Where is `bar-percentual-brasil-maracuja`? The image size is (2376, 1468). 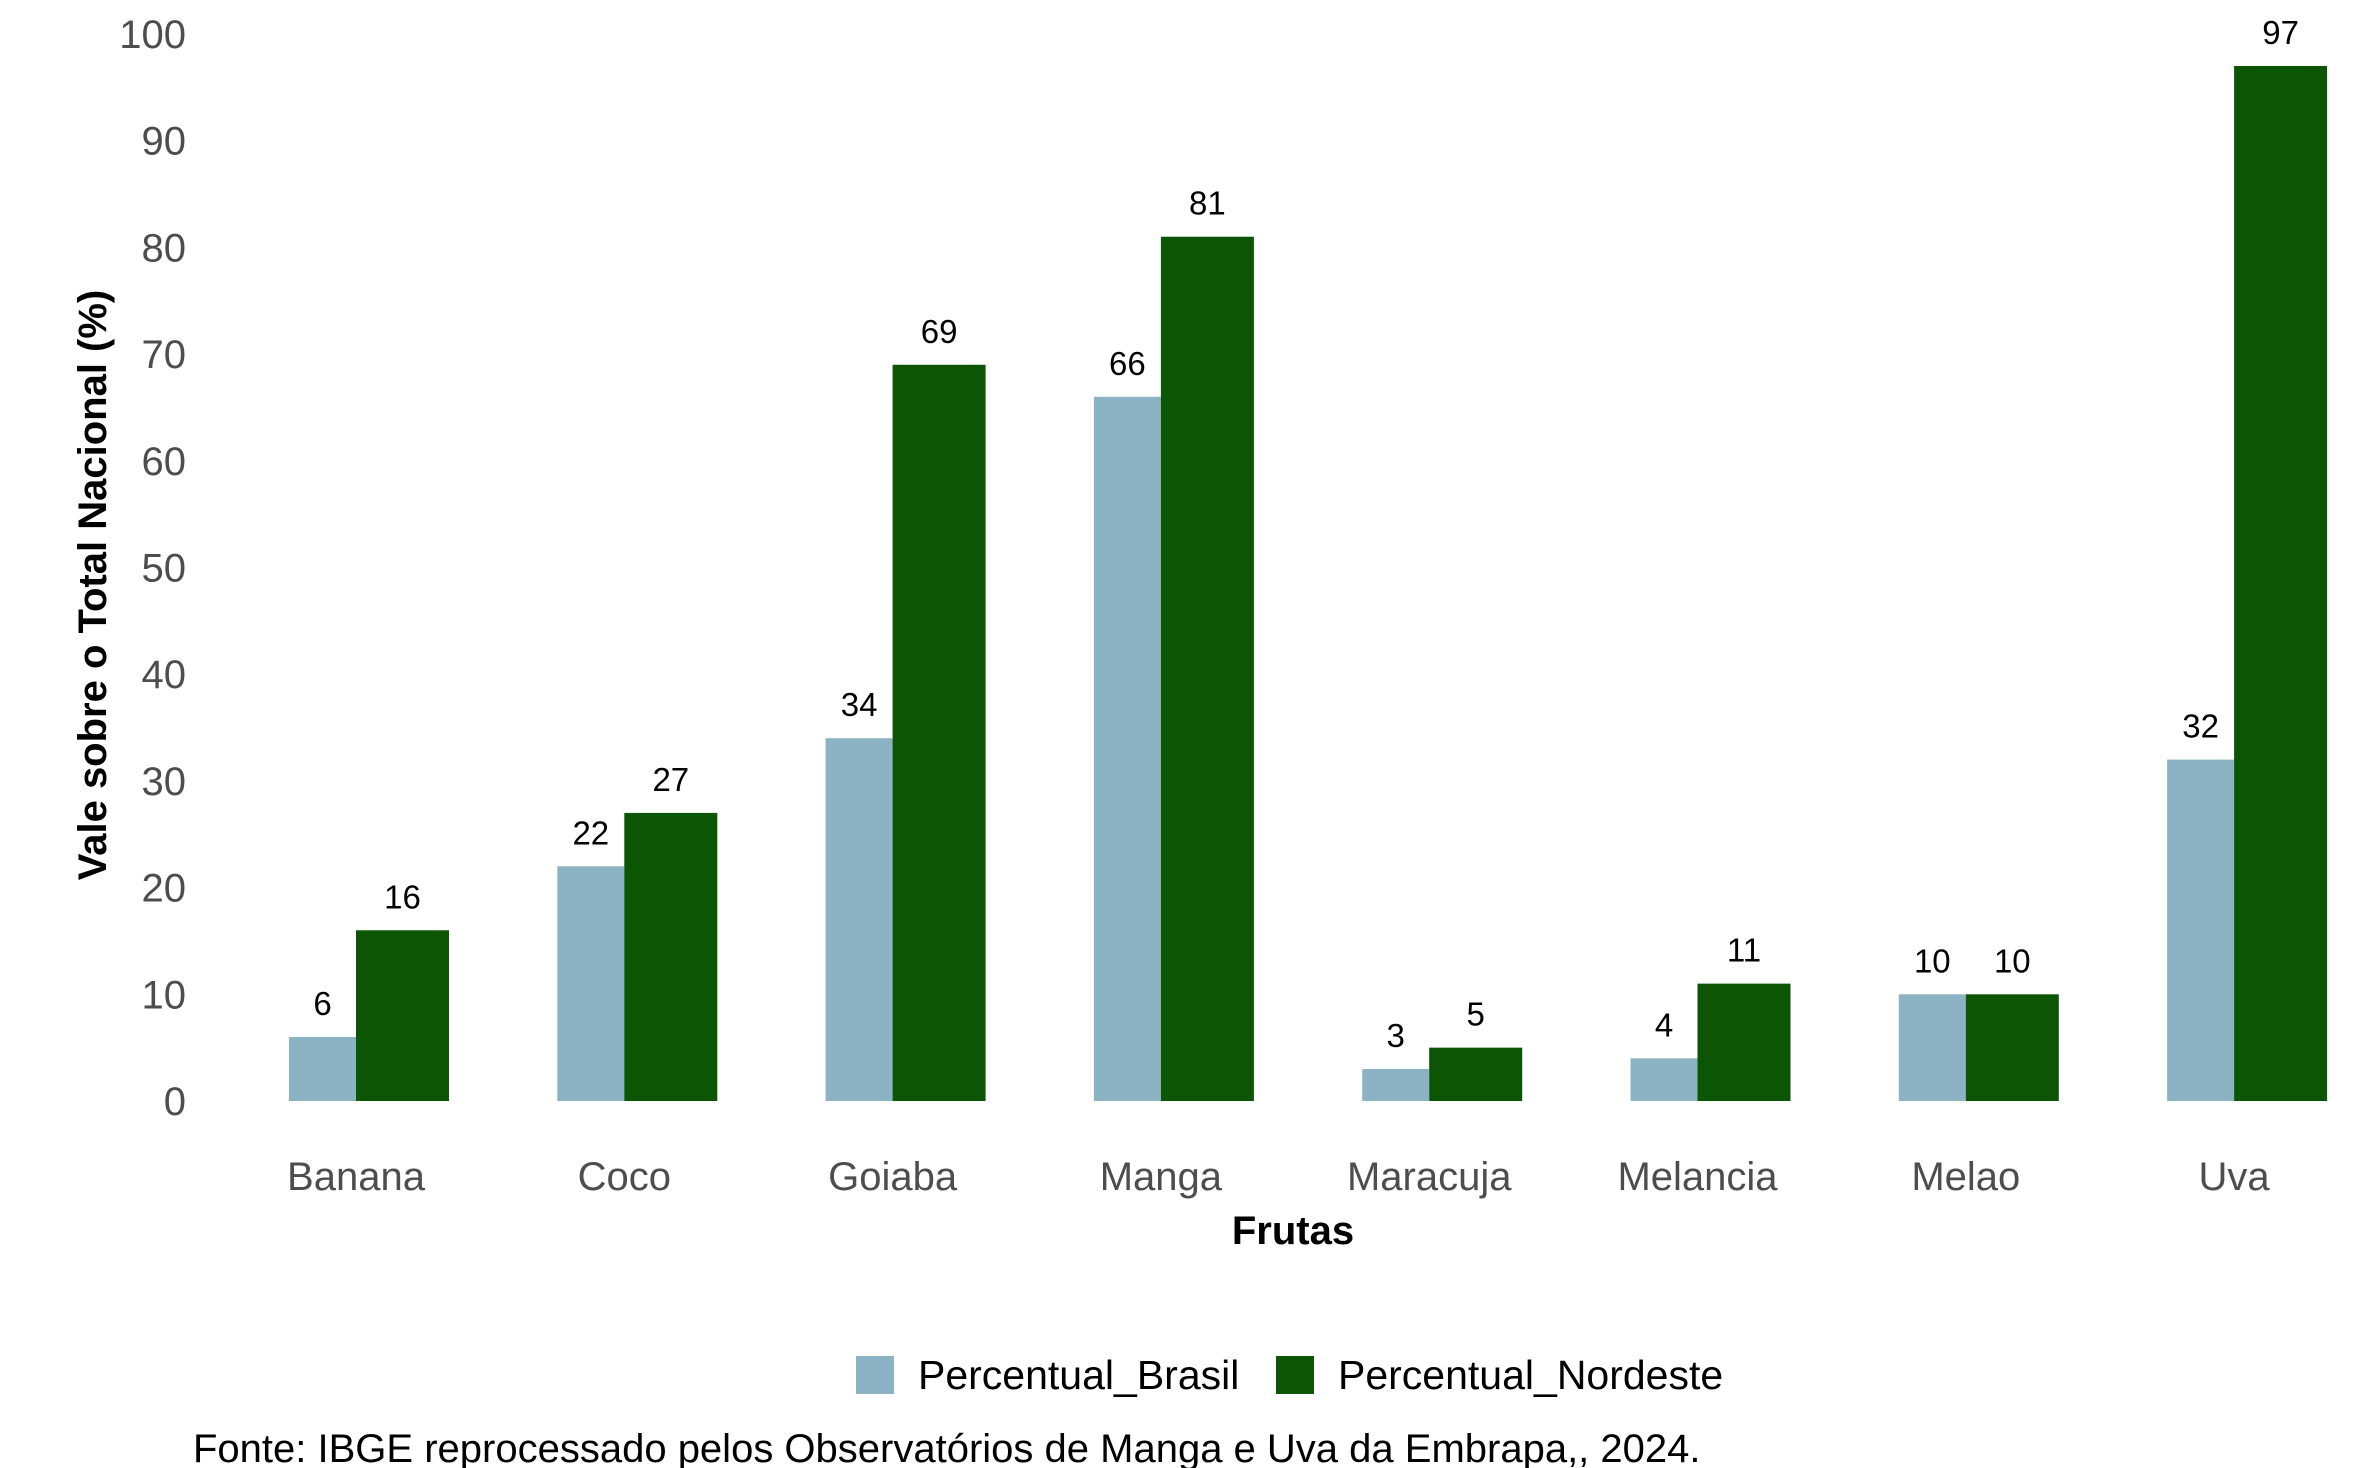 bar-percentual-brasil-maracuja is located at coordinates (1396, 1084).